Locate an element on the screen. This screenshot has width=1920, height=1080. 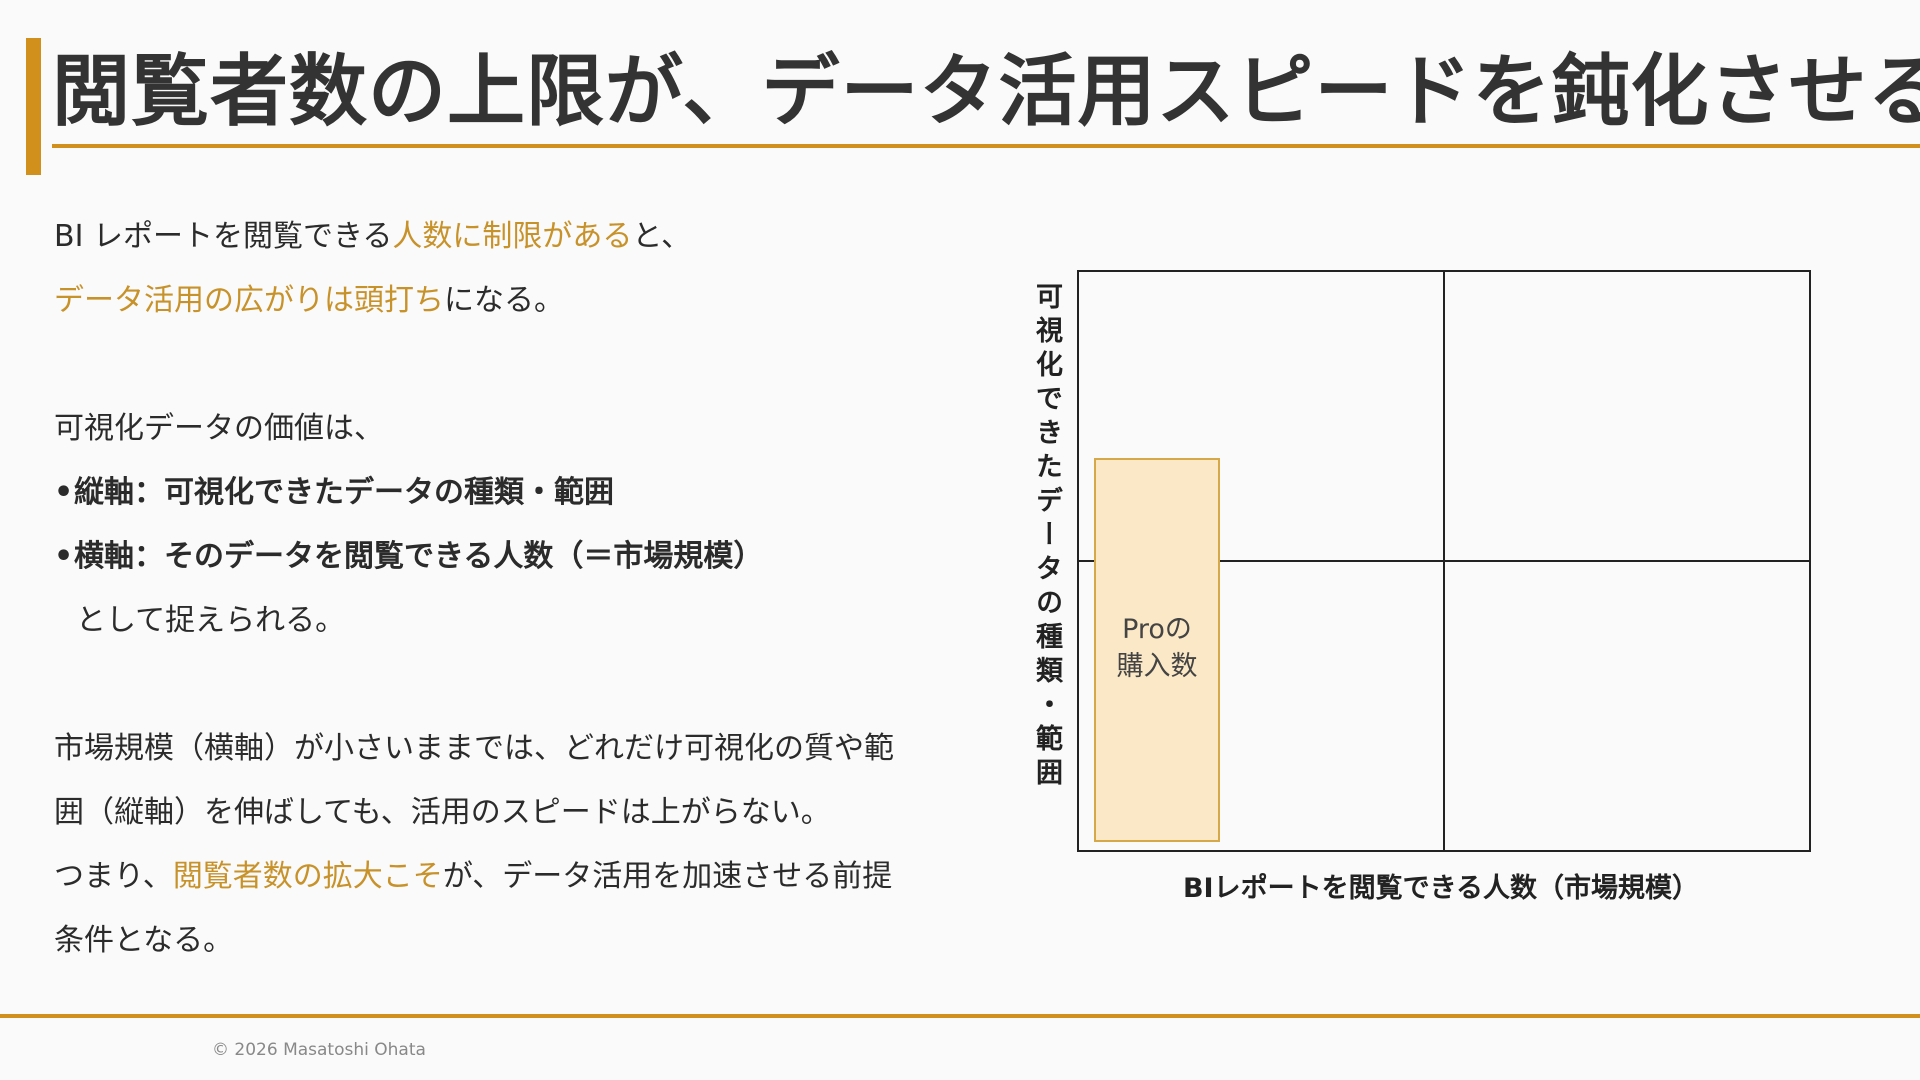
p2-highlight: データ活用の広がりは頭打ち is located at coordinates (249, 300).